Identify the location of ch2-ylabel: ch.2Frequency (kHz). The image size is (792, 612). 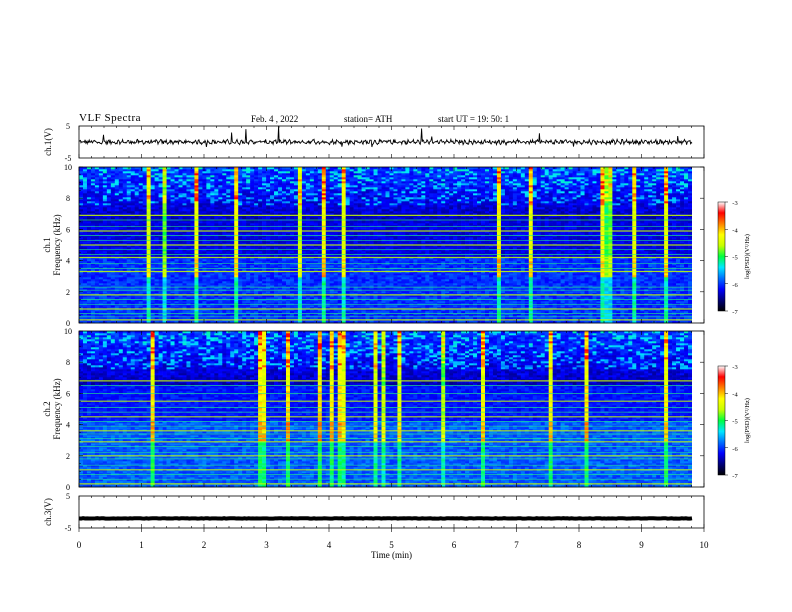
(52, 408).